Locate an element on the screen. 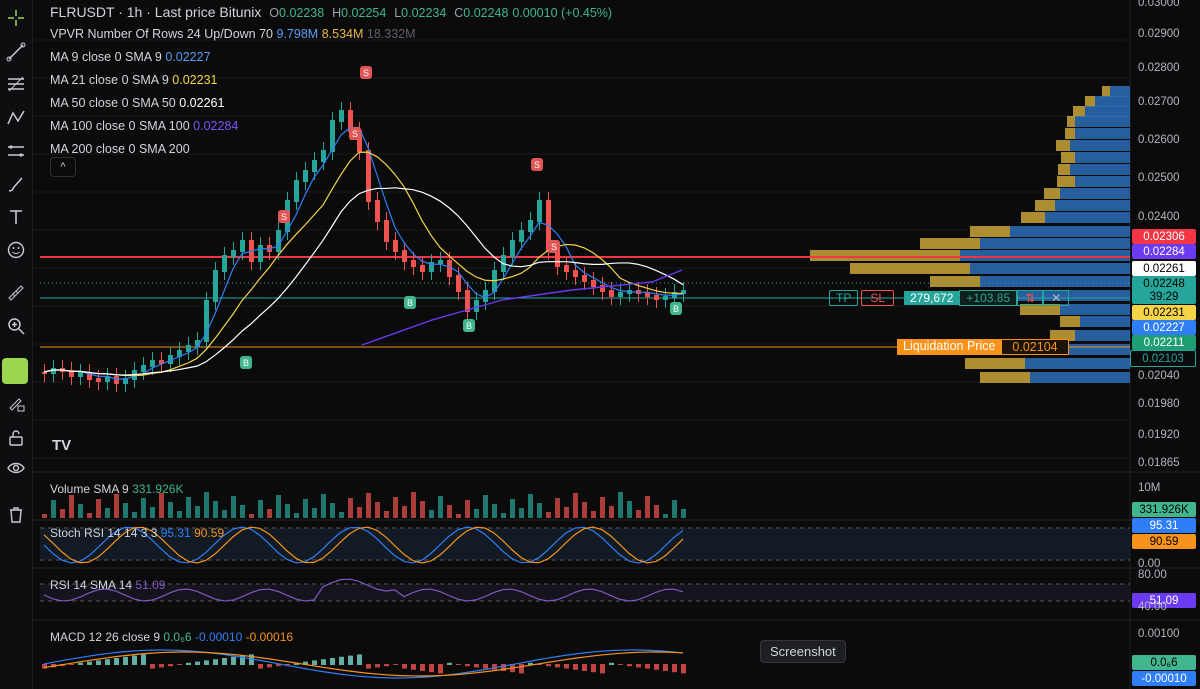 This screenshot has height=689, width=1200. rsi-legend: RSI 14 SMA 14 51.09 is located at coordinates (107, 585).